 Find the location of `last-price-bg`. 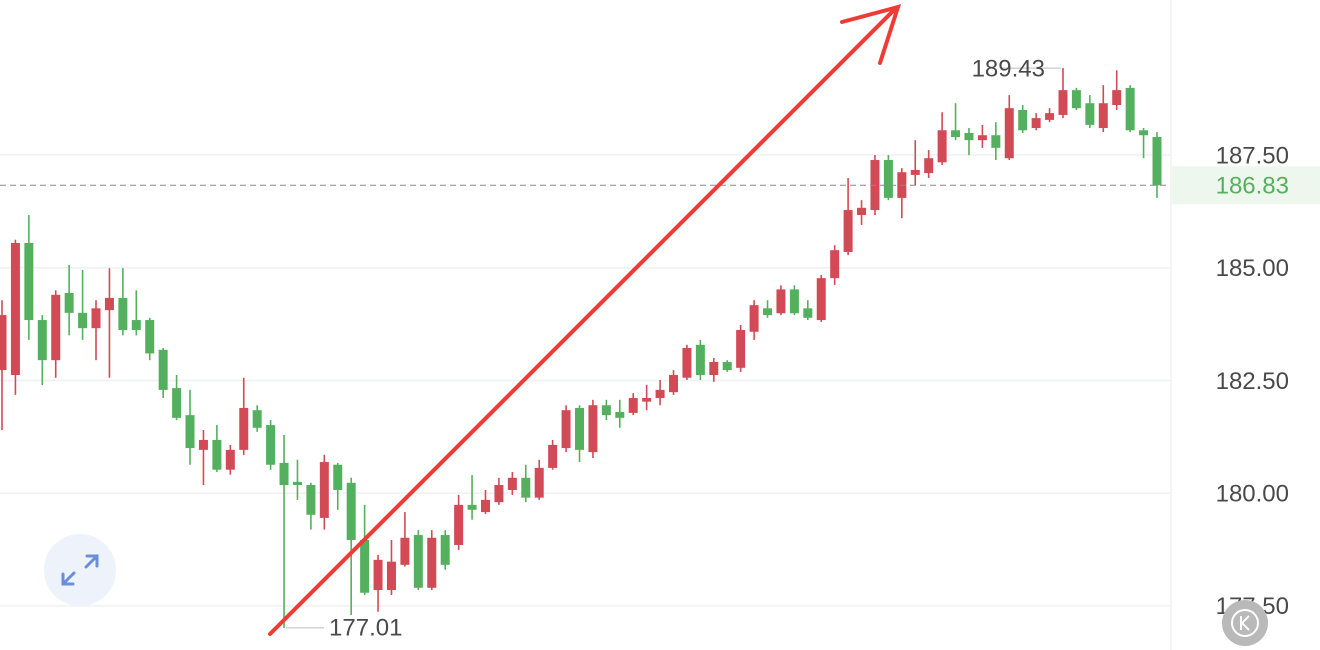

last-price-bg is located at coordinates (1246, 185).